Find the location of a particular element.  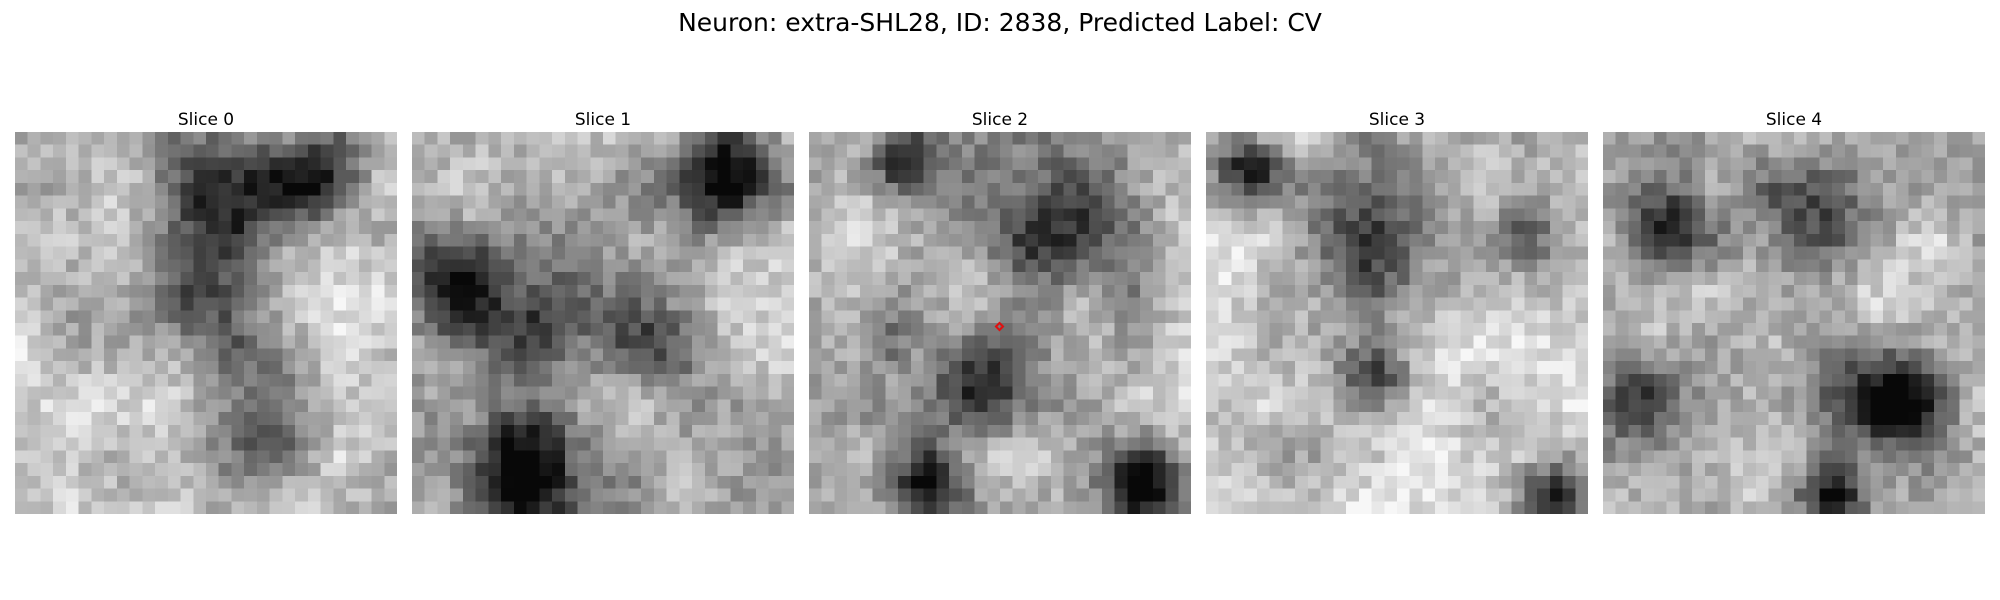

slice-title: Slice 3 is located at coordinates (1397, 120).